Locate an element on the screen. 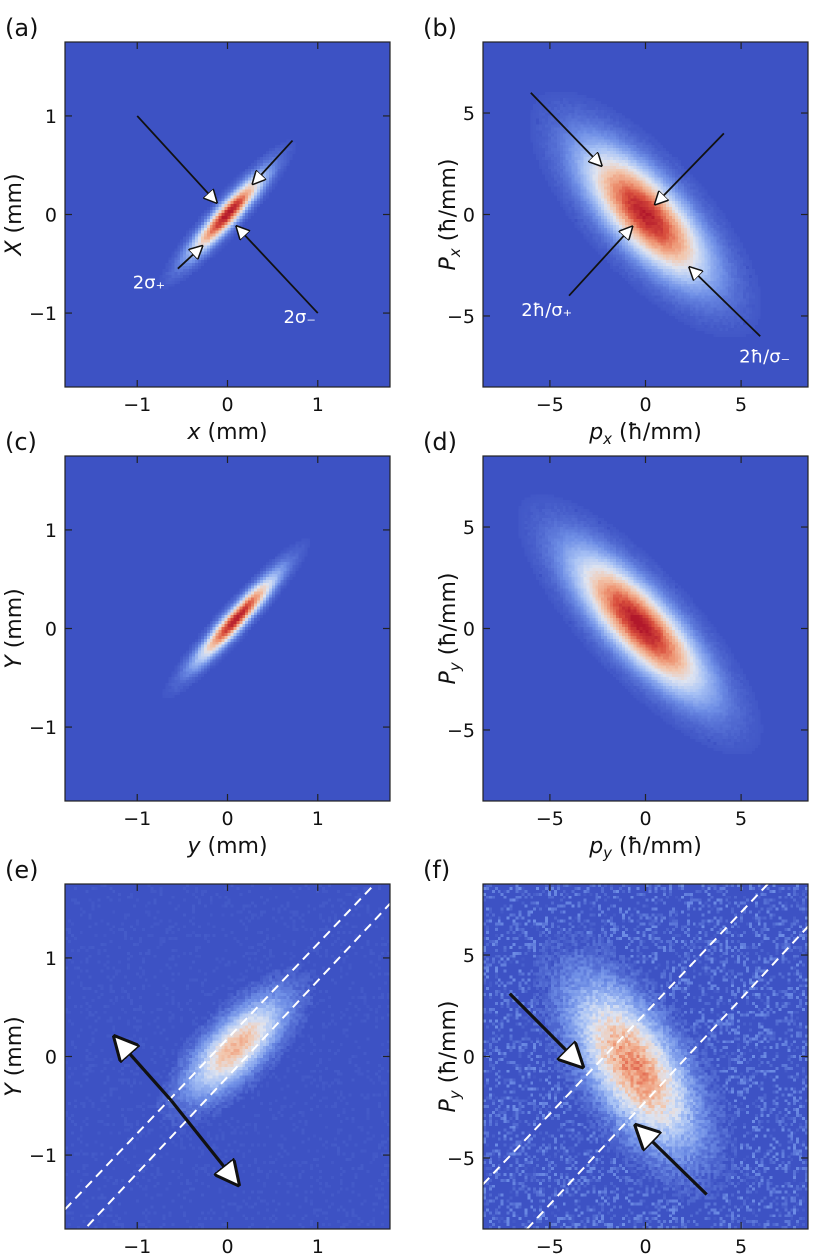 The width and height of the screenshot is (830, 1254). panel-f: −505−505(f)py (ħ/mm)Py (ħ/mm) is located at coordinates (616, 1055).